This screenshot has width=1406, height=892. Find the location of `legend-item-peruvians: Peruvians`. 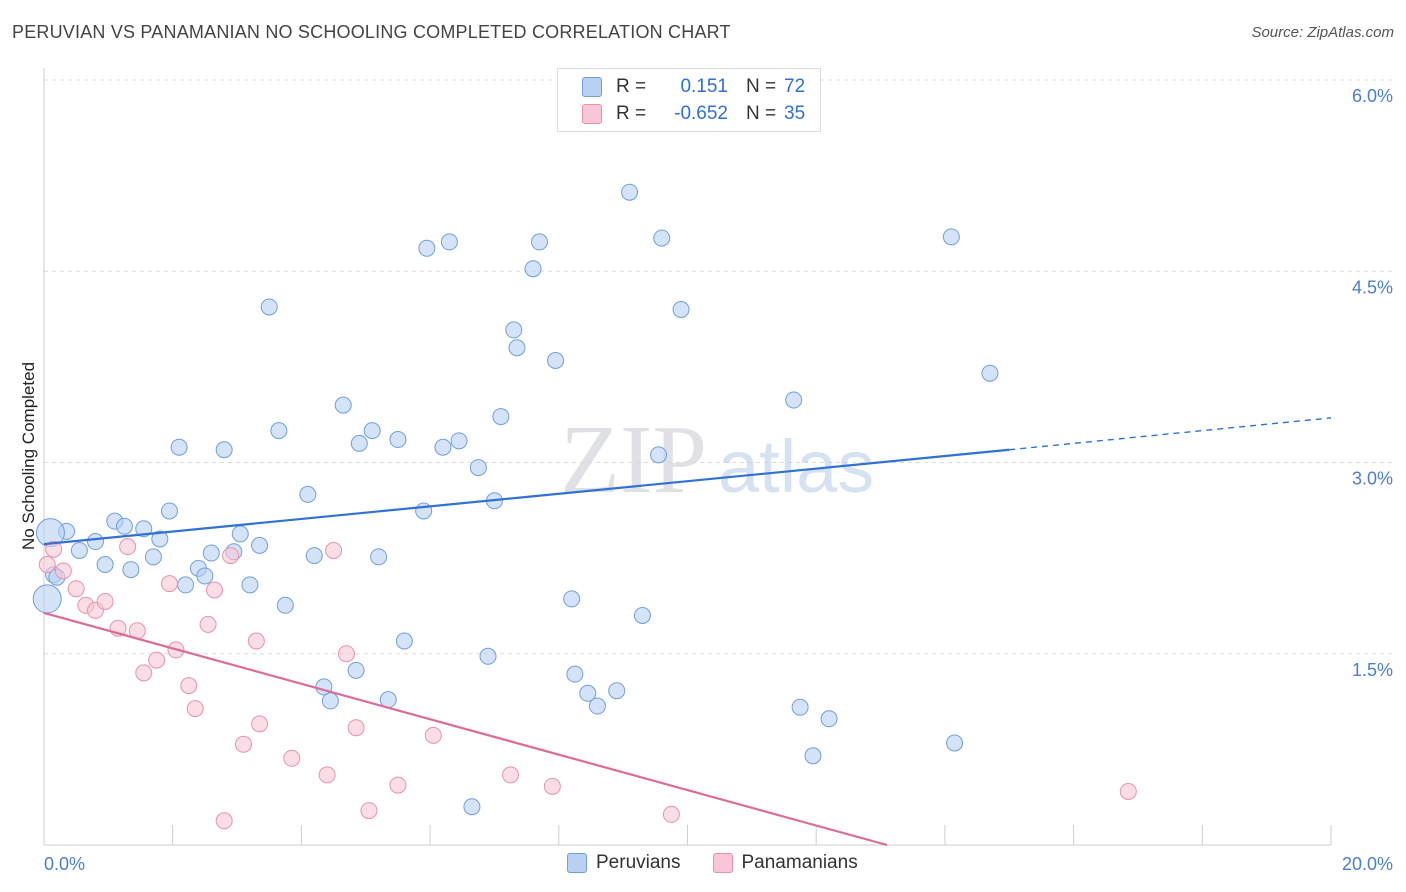

legend-item-peruvians: Peruvians is located at coordinates (624, 863).